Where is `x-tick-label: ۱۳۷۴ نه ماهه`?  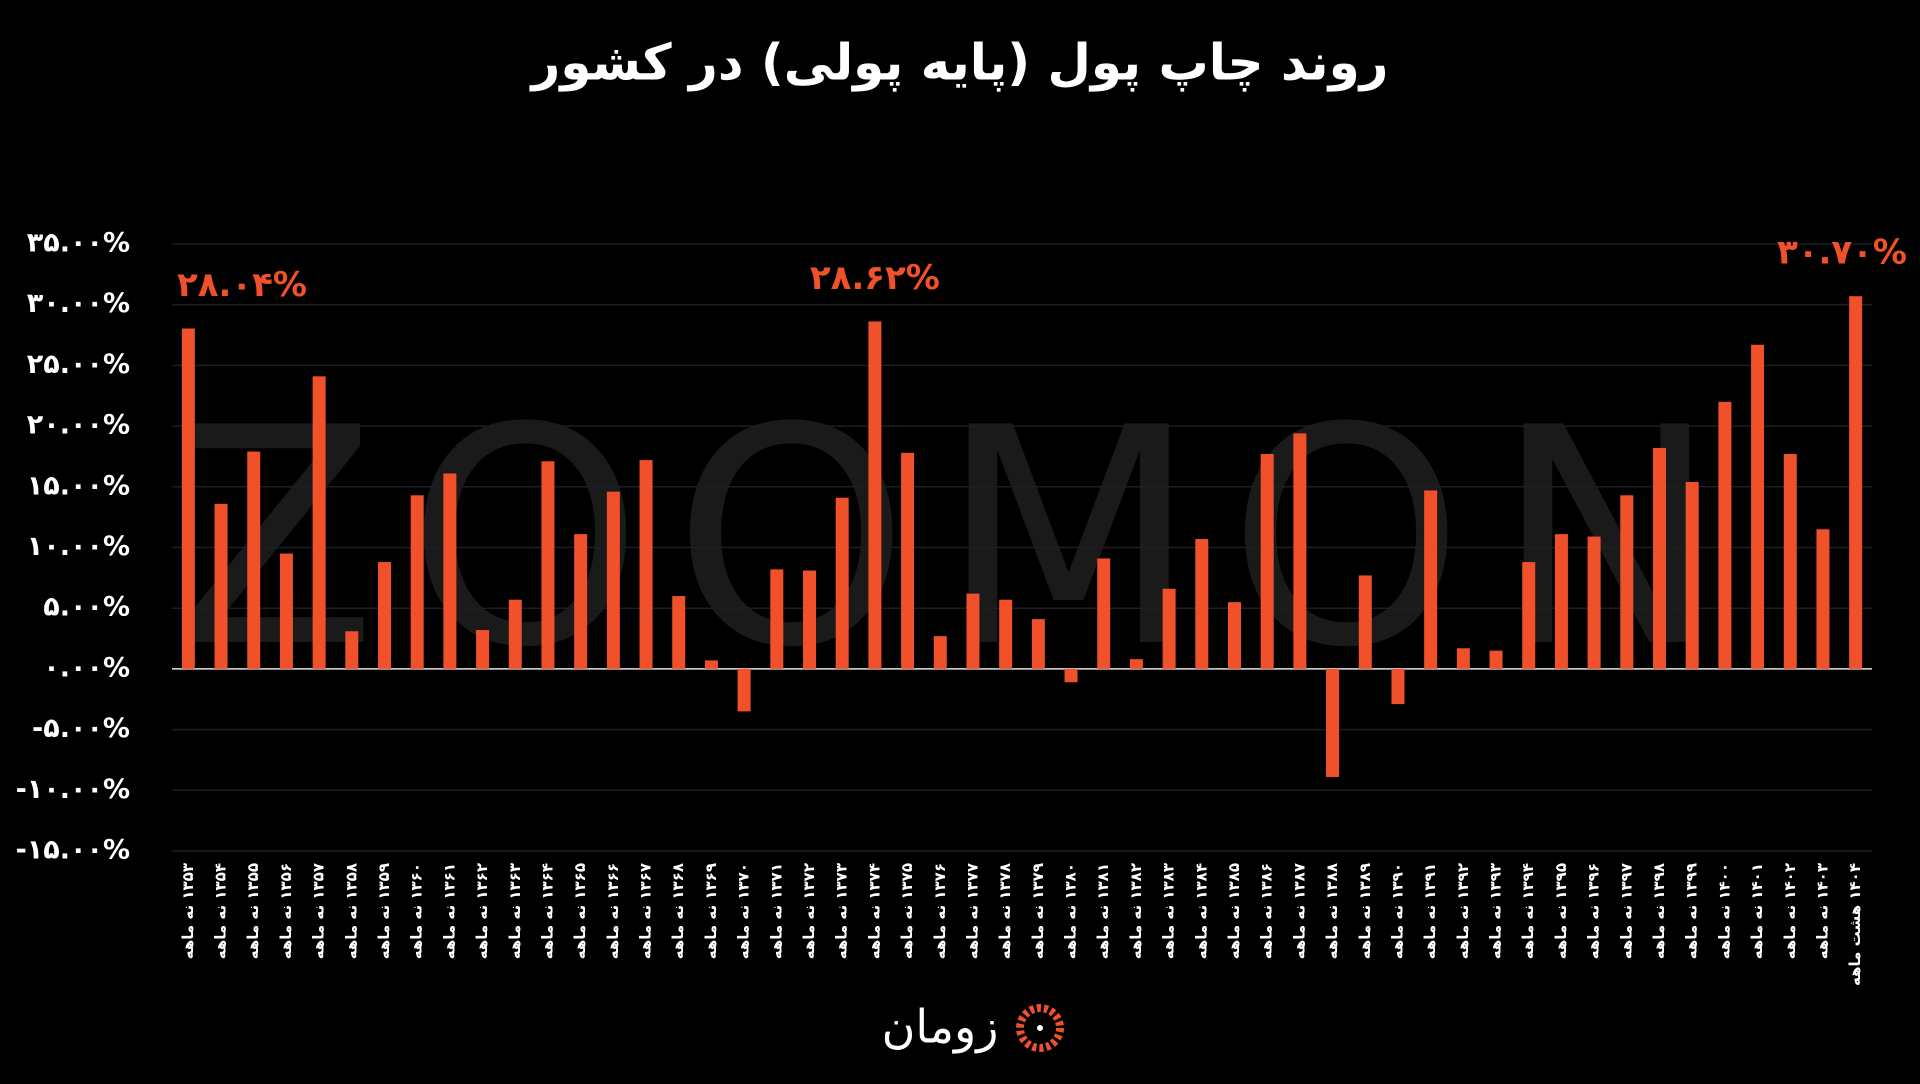 x-tick-label: ۱۳۷۴ نه ماهه is located at coordinates (874, 911).